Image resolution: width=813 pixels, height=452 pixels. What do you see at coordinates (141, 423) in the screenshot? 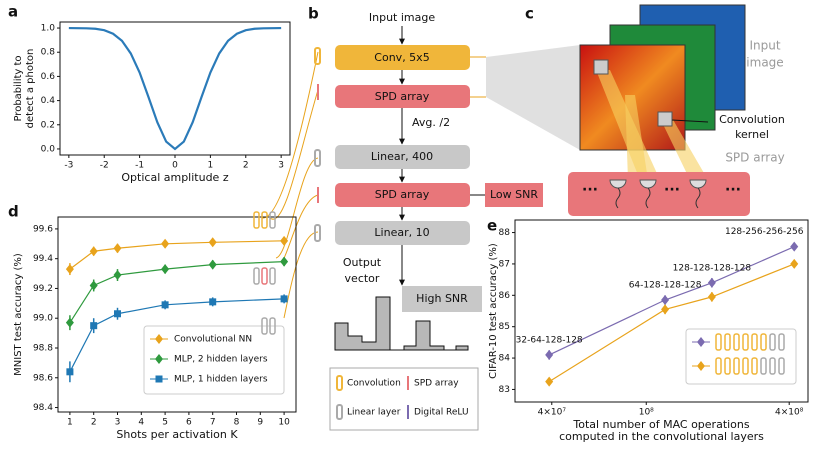
I see `x-tick-label: 4` at bounding box center [141, 423].